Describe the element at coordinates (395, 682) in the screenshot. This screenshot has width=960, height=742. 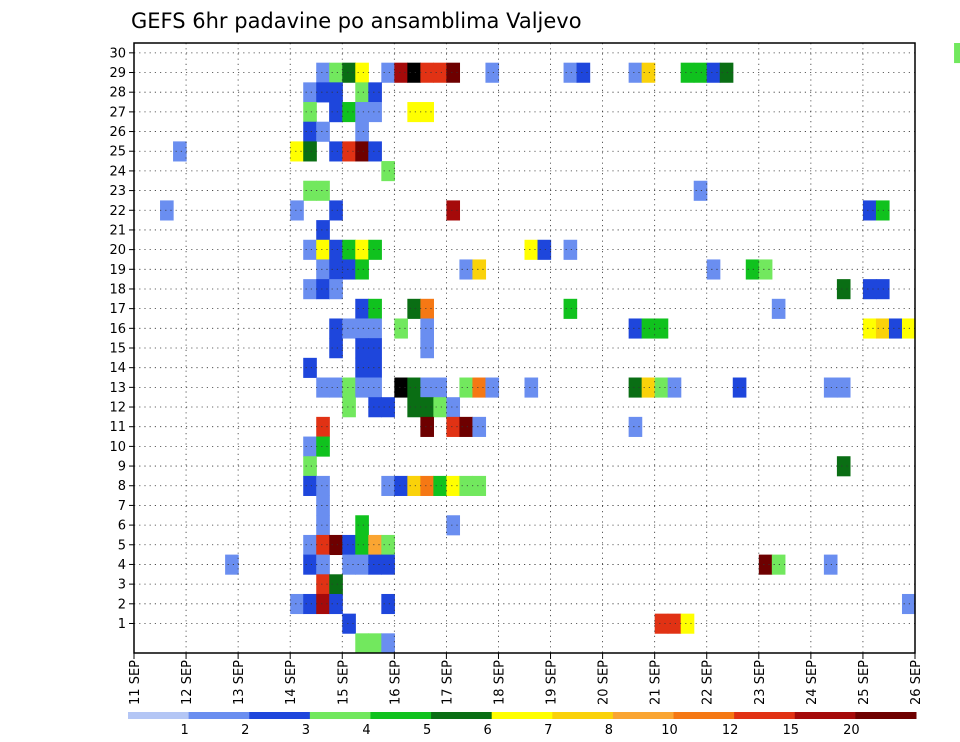
I see `x-tick-label: 16 SEP` at that location.